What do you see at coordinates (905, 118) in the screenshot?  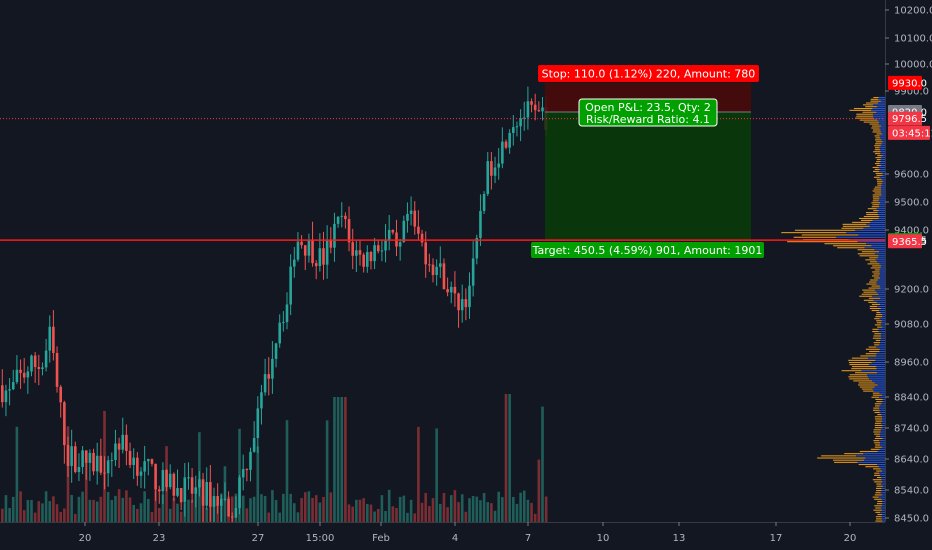 I see `price-tag` at bounding box center [905, 118].